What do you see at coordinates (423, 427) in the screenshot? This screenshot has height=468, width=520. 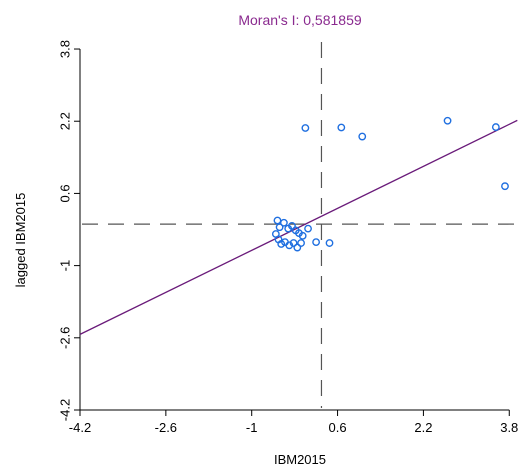 I see `x-tick-label: 2.2` at bounding box center [423, 427].